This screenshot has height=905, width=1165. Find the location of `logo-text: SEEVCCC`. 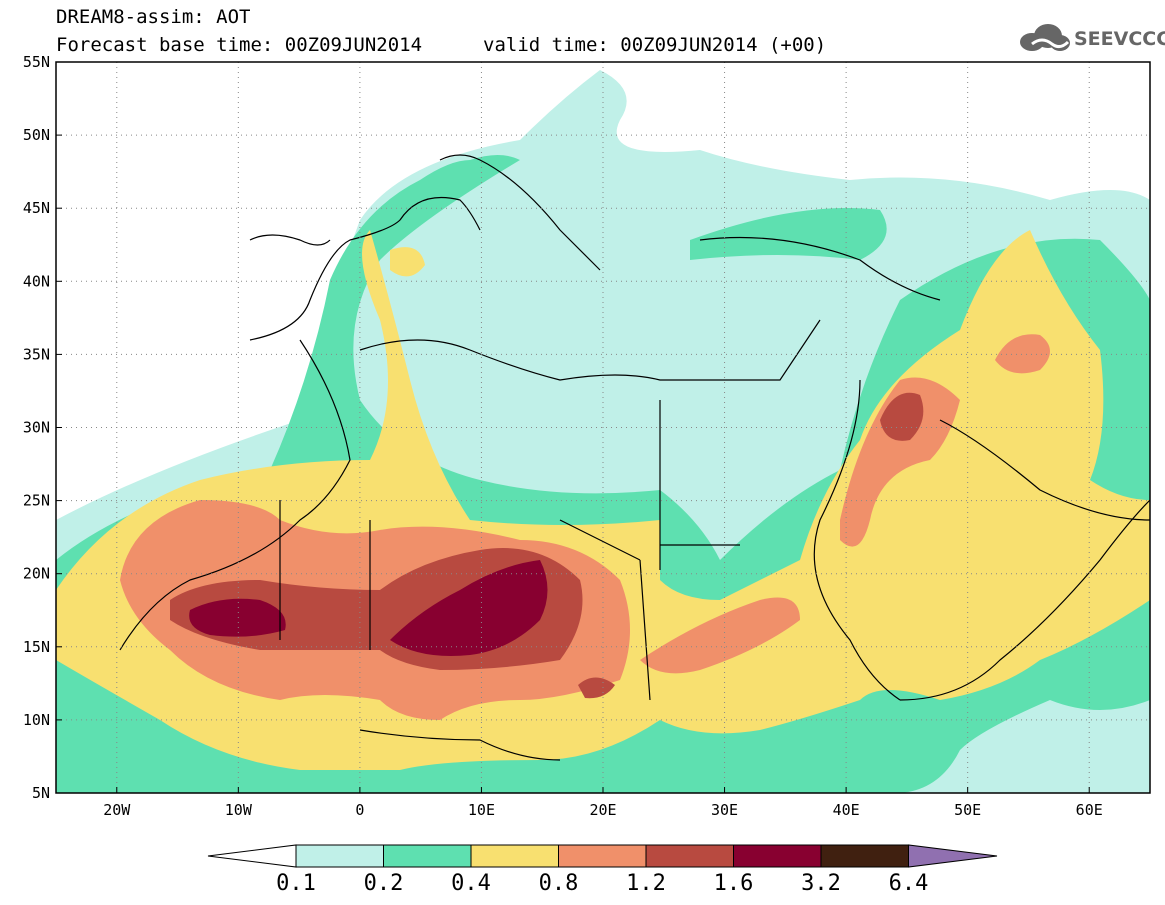

logo-text: SEEVCCC is located at coordinates (1119, 39).